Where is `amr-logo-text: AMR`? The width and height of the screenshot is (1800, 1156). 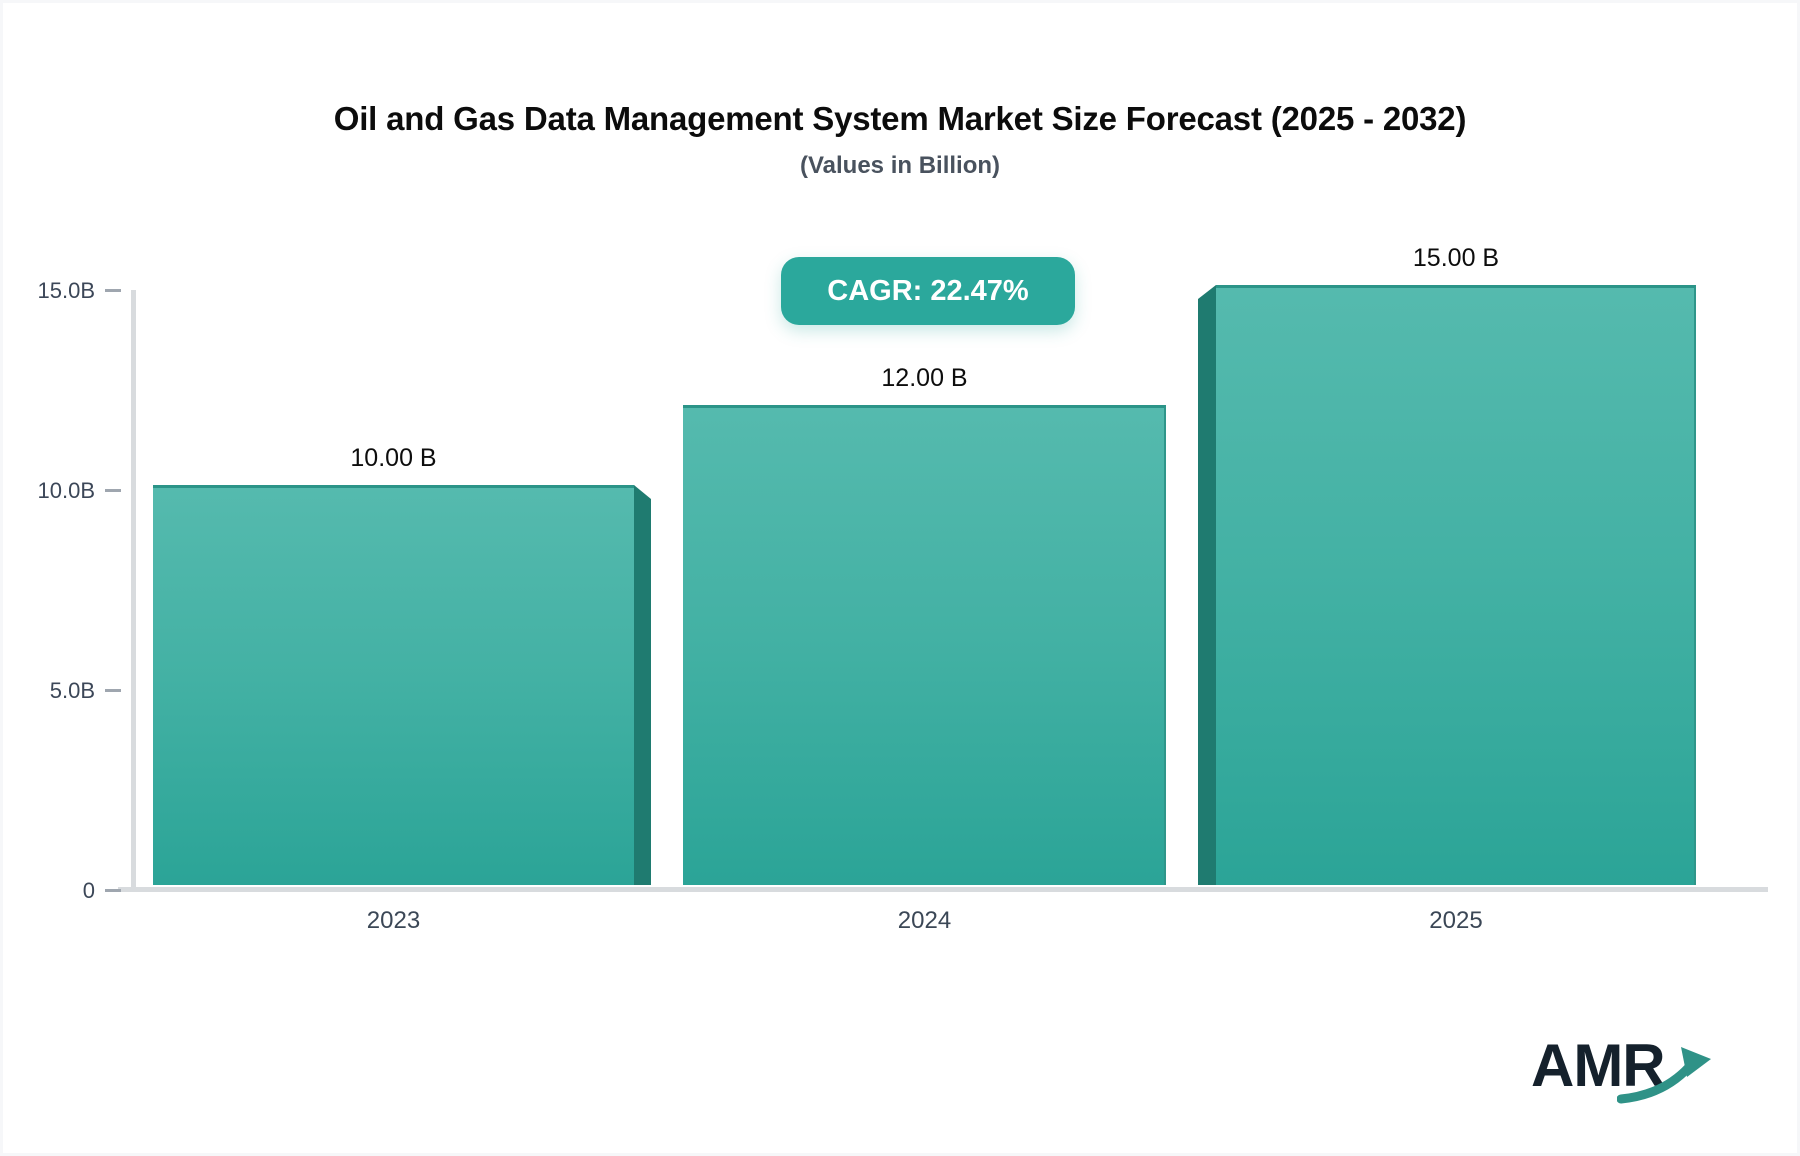
amr-logo-text: AMR is located at coordinates (1598, 1065).